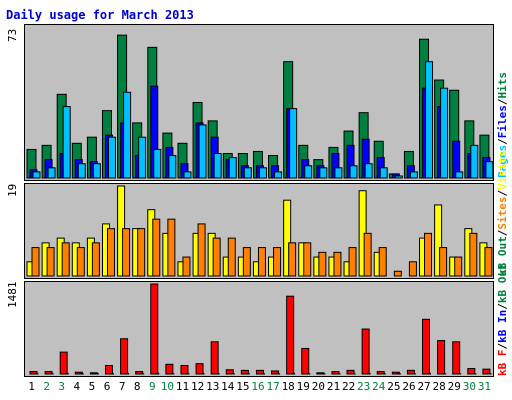 The height and width of the screenshot is (400, 512). What do you see at coordinates (122, 386) in the screenshot?
I see `x-tick-label: 7` at bounding box center [122, 386].